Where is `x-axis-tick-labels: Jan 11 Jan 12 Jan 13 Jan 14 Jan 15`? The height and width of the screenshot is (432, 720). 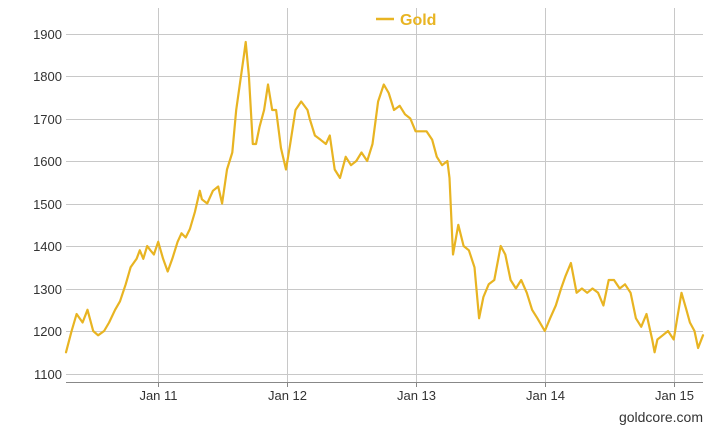
x-axis-tick-labels: Jan 11 Jan 12 Jan 13 Jan 14 Jan 15 is located at coordinates (416, 395).